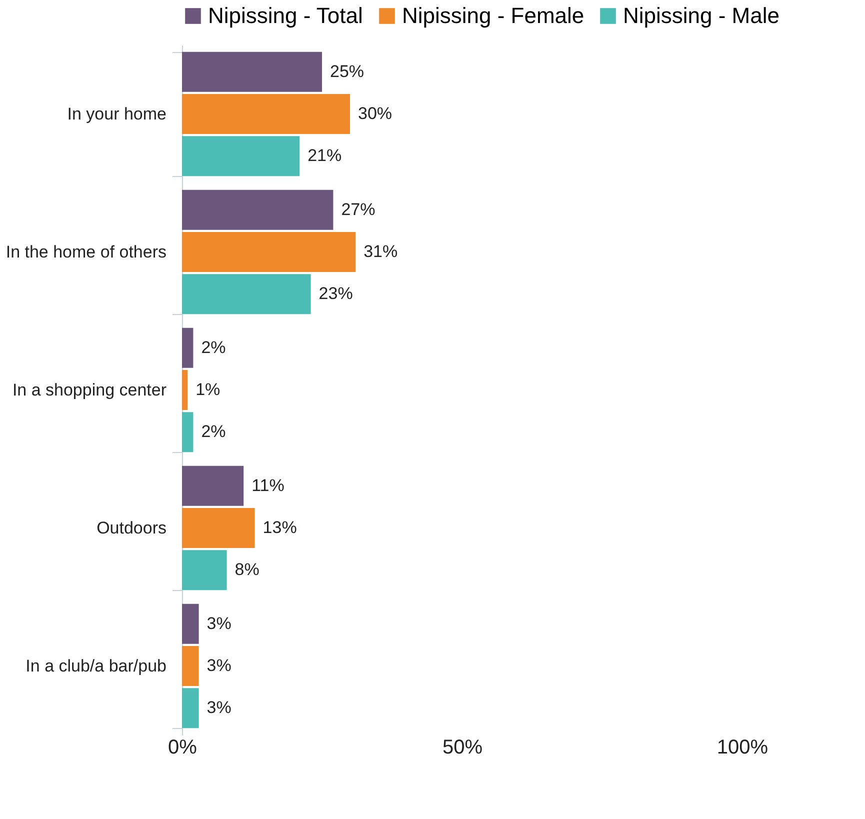 The image size is (865, 819). I want to click on legend-label: Nipissing - Female, so click(493, 15).